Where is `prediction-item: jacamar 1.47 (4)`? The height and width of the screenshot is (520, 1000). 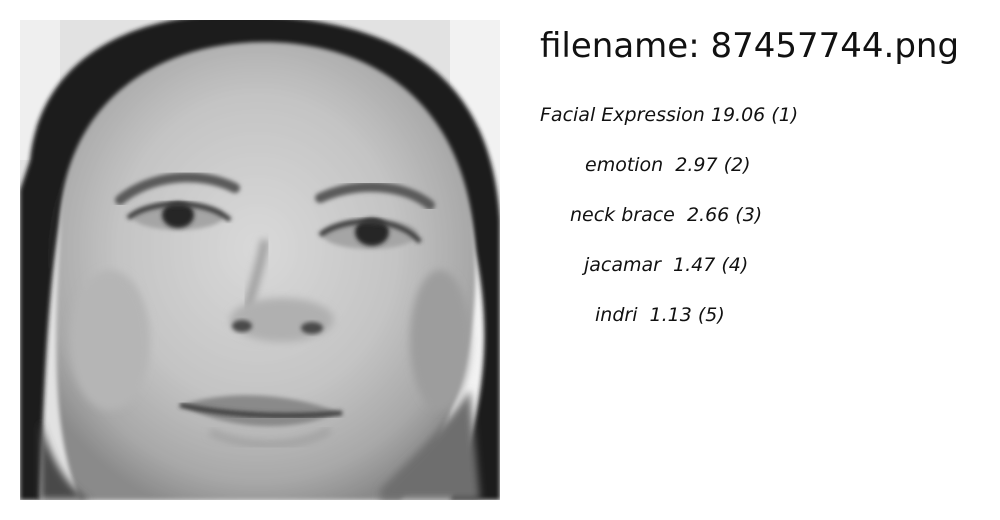 prediction-item: jacamar 1.47 (4) is located at coordinates (666, 265).